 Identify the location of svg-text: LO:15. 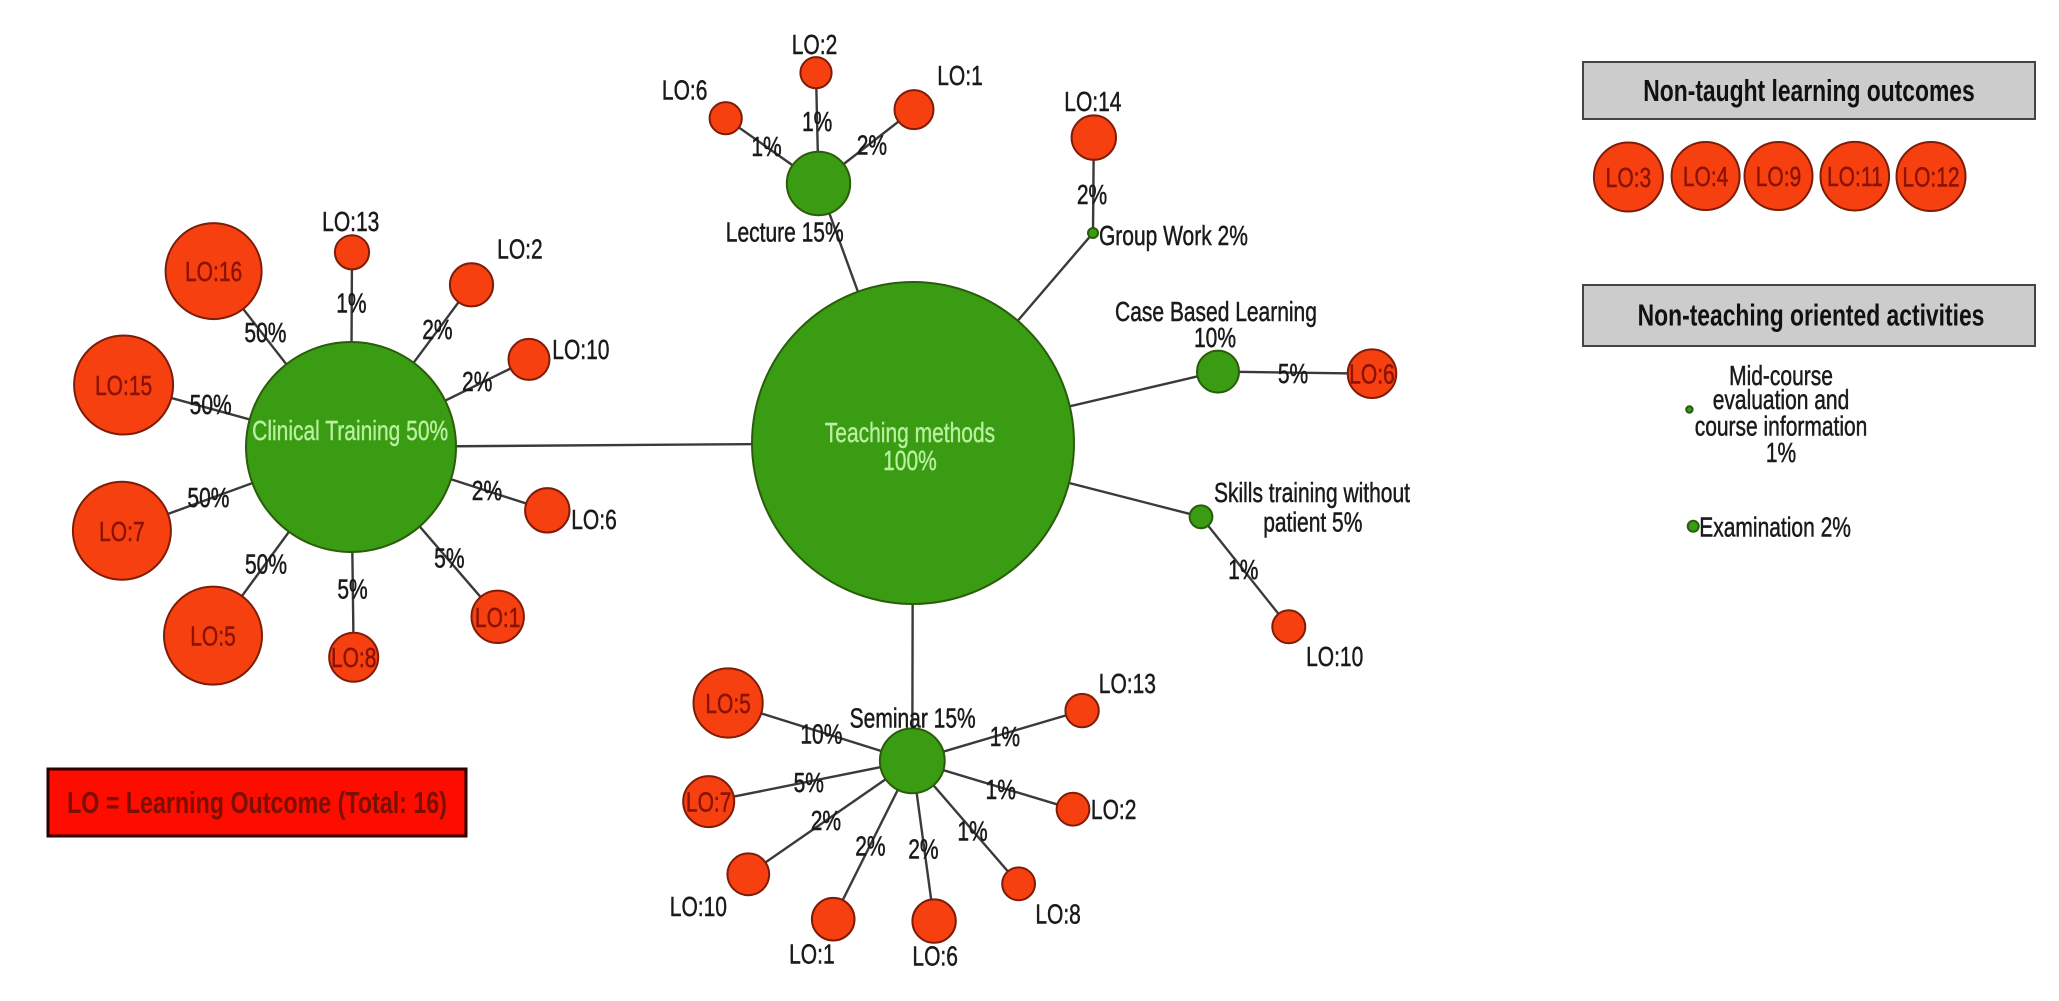
(123, 386).